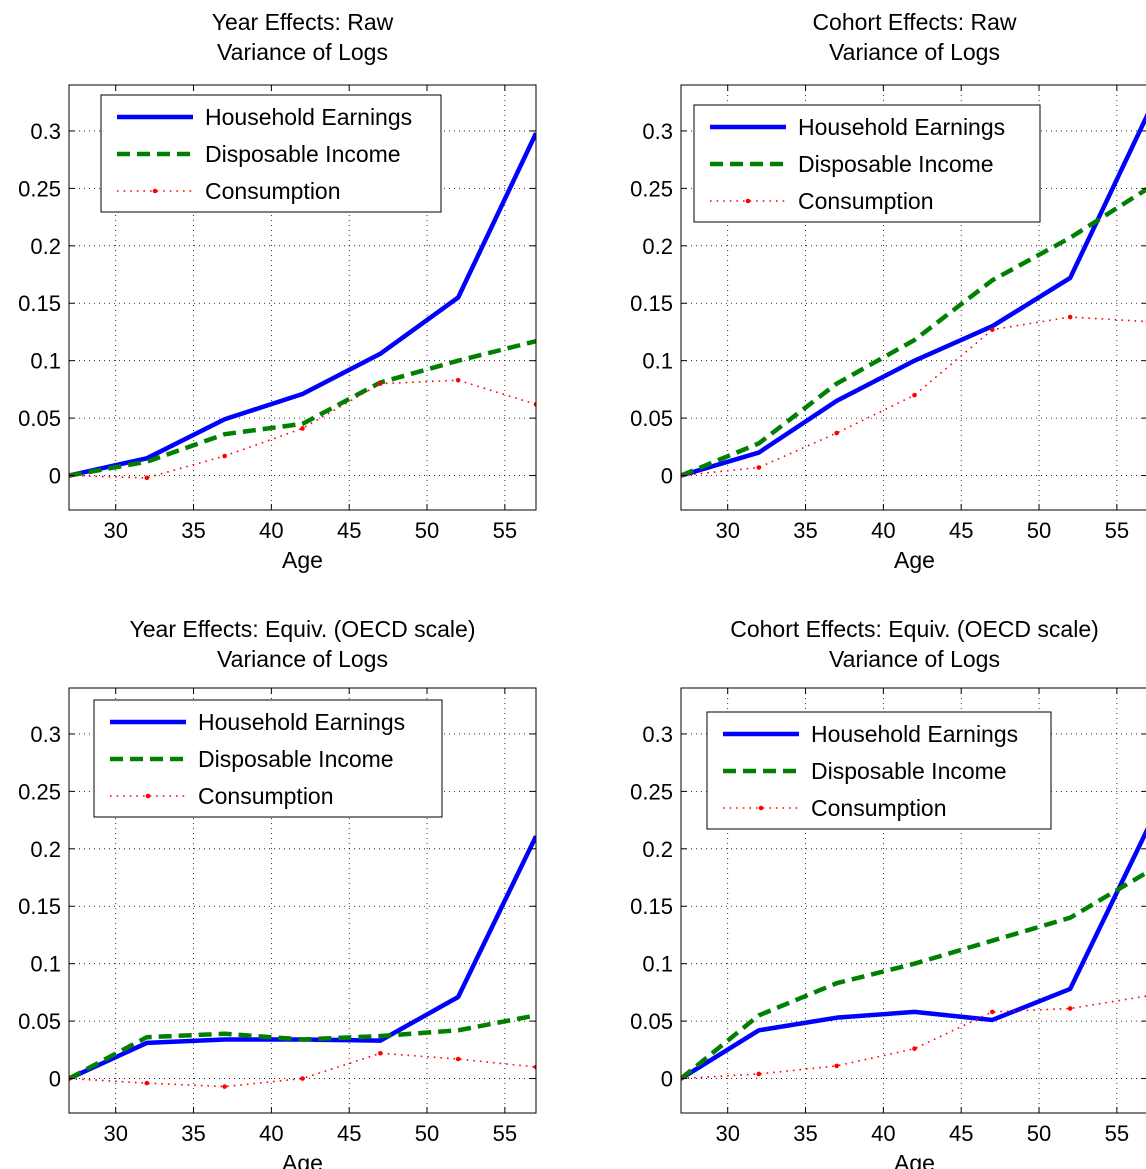 The image size is (1146, 1169). I want to click on series-group, so click(302, 306).